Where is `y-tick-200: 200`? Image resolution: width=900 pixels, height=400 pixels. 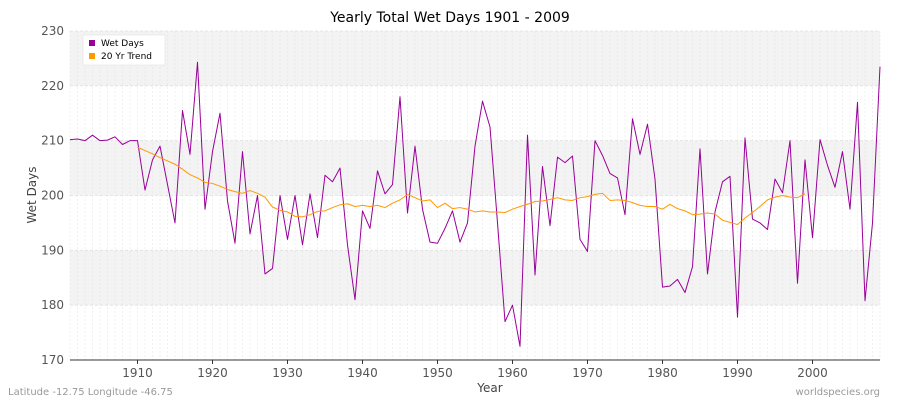 y-tick-200: 200 is located at coordinates (52, 196).